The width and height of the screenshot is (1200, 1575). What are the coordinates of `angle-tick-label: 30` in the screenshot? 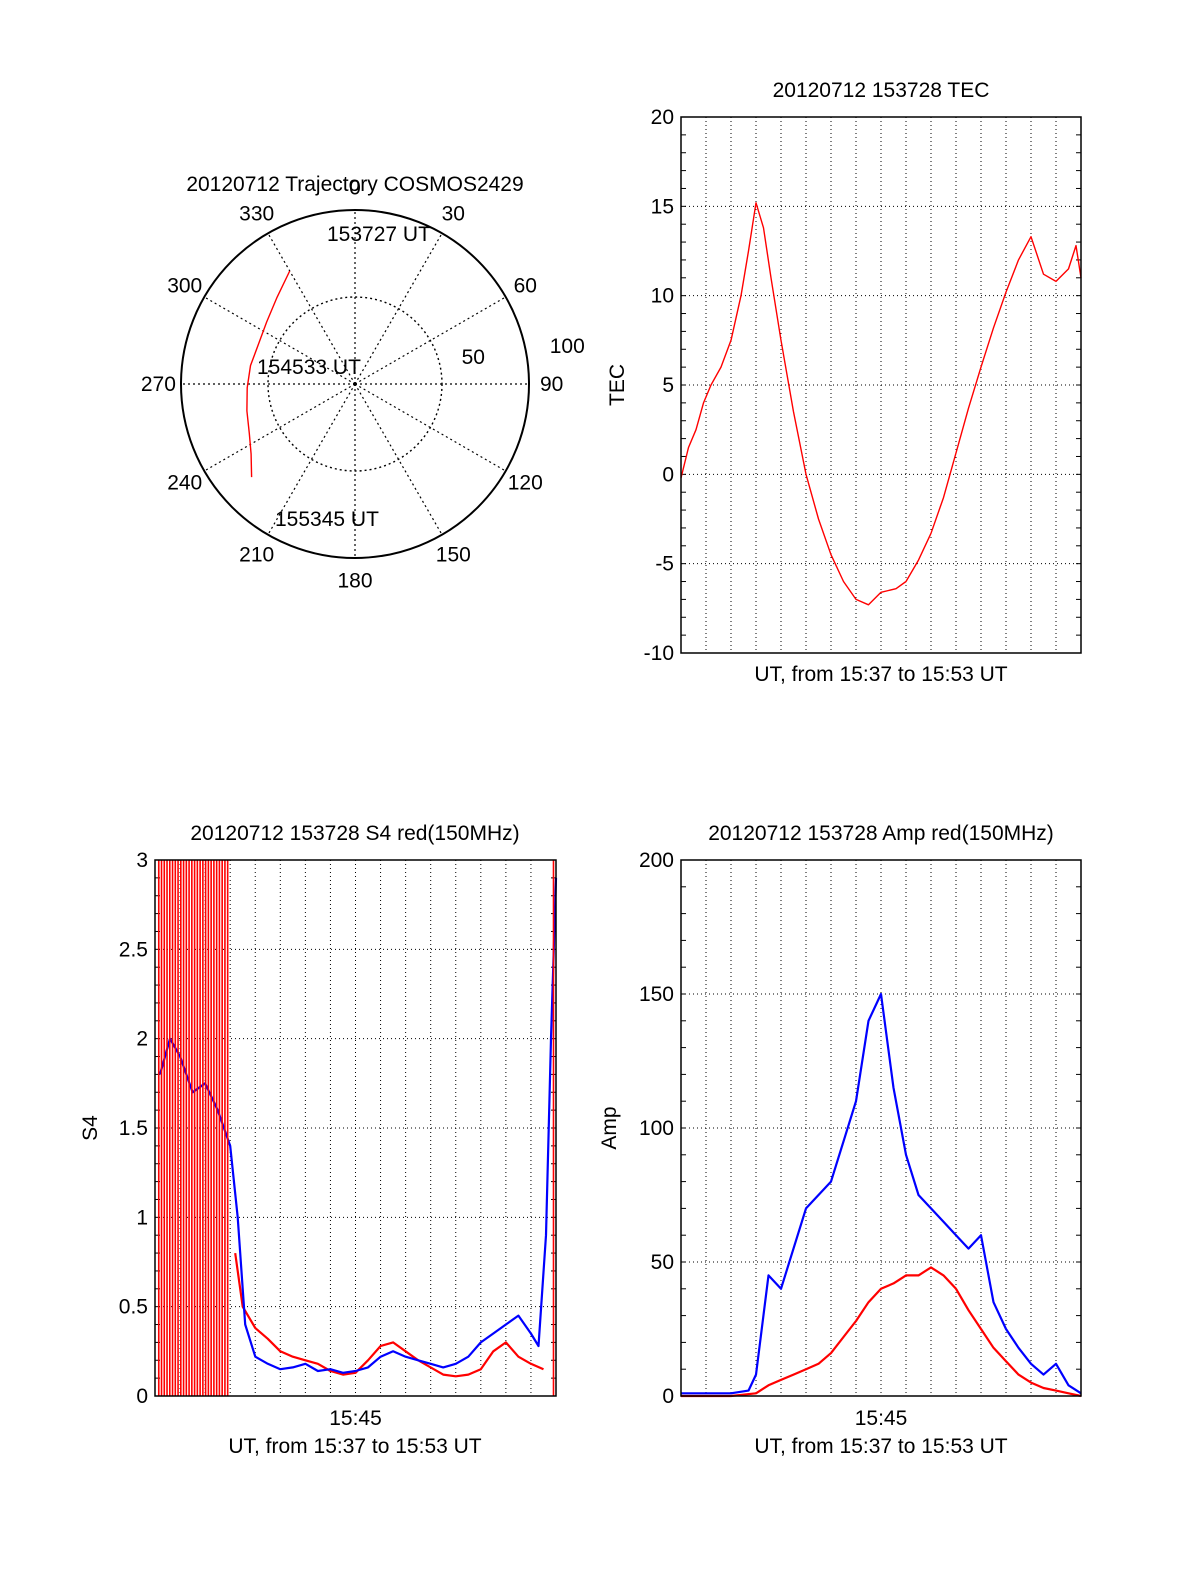 It's located at (453, 214).